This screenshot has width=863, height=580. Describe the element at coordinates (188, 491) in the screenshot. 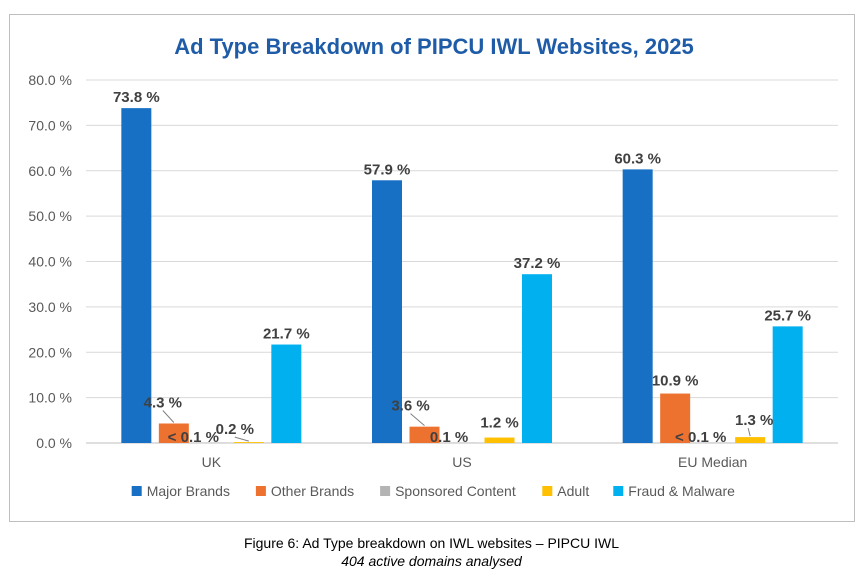

I see `legend-label: Major Brands` at that location.